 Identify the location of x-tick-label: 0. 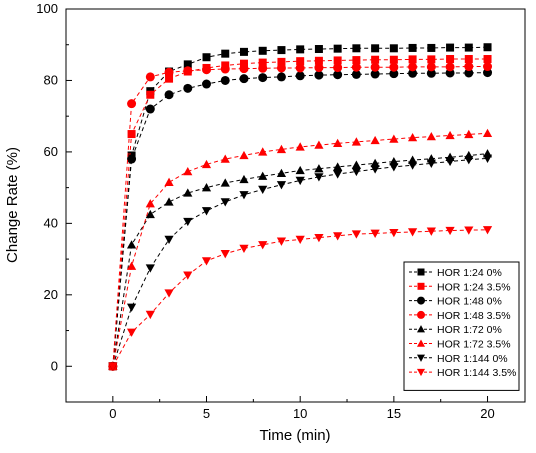
(112, 413).